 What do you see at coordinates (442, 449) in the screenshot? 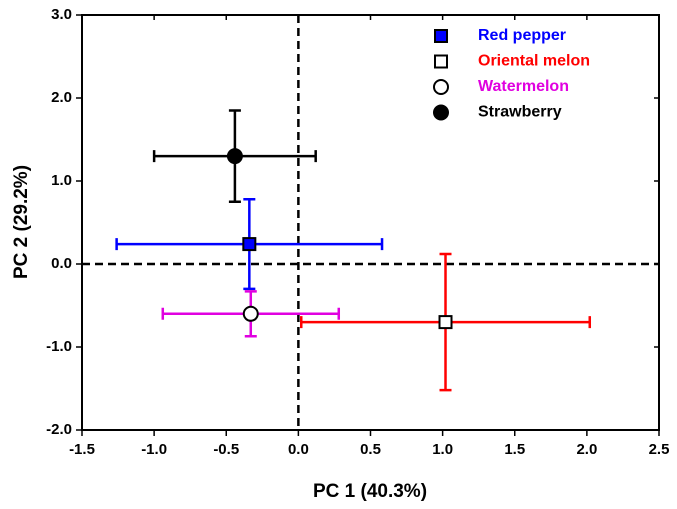
I see `x-tick-label: 1.0` at bounding box center [442, 449].